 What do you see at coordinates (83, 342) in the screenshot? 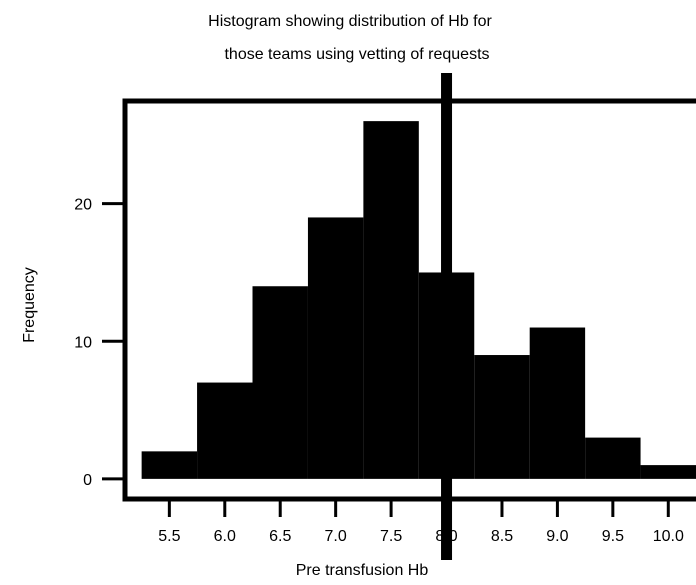
I see `y-tick-label: 10` at bounding box center [83, 342].